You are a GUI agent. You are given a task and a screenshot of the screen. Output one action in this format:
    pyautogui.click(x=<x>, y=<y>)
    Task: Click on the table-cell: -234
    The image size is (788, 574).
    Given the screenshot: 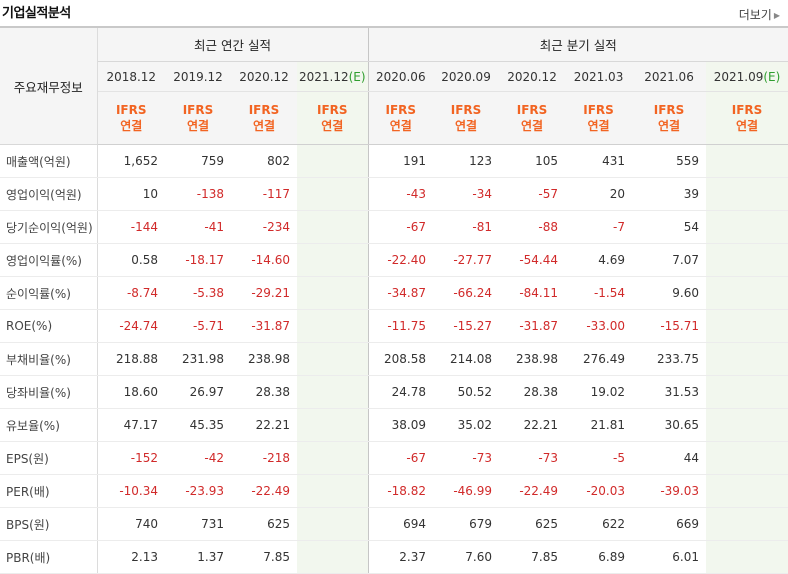 What is the action you would take?
    pyautogui.click(x=264, y=227)
    